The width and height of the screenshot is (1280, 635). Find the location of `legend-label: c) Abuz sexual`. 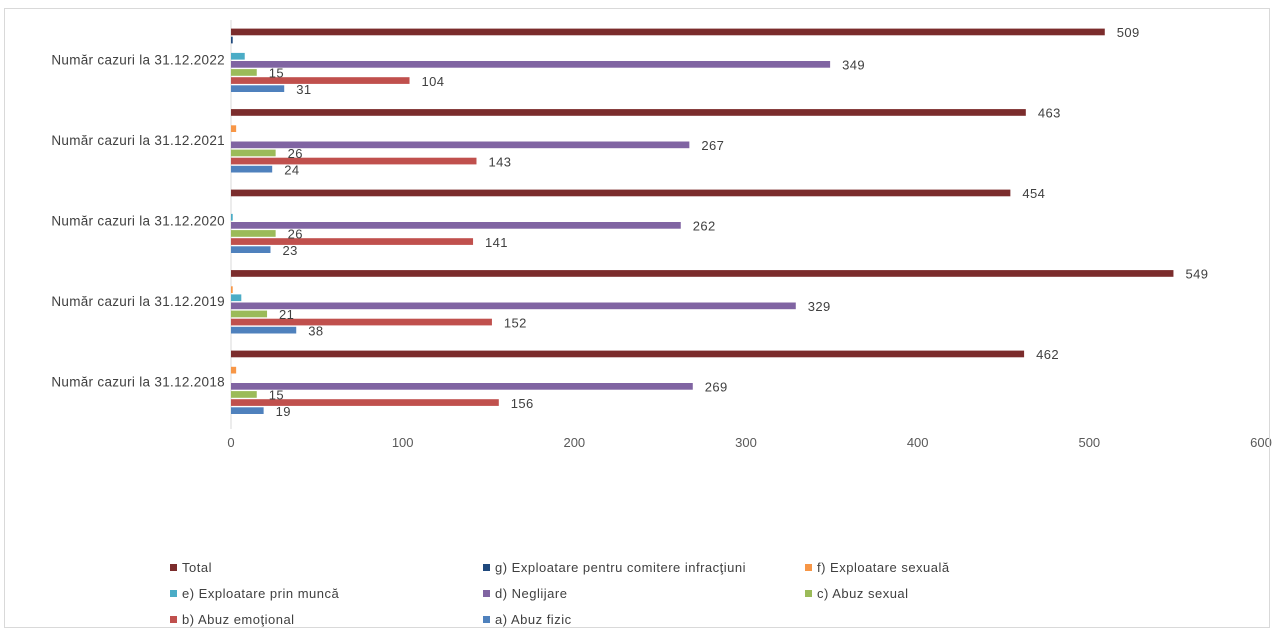

legend-label: c) Abuz sexual is located at coordinates (863, 593).